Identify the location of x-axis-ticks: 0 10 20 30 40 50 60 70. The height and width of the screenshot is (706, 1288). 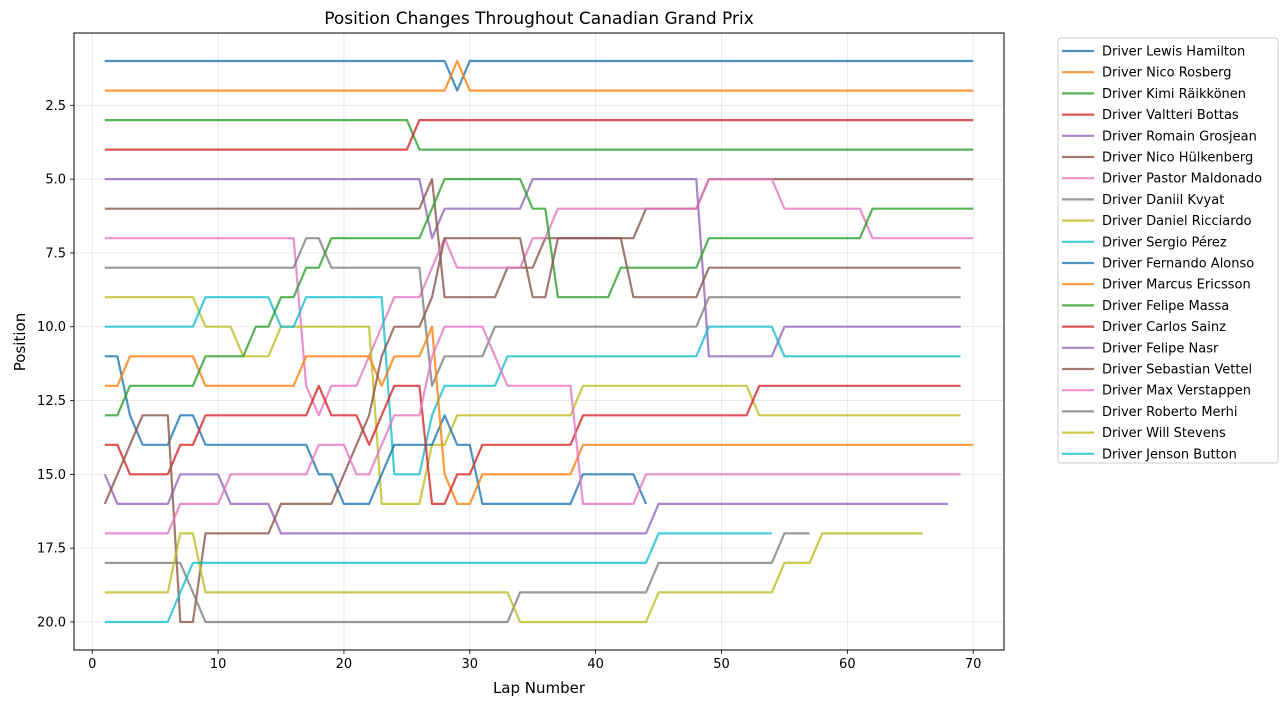
(534, 661).